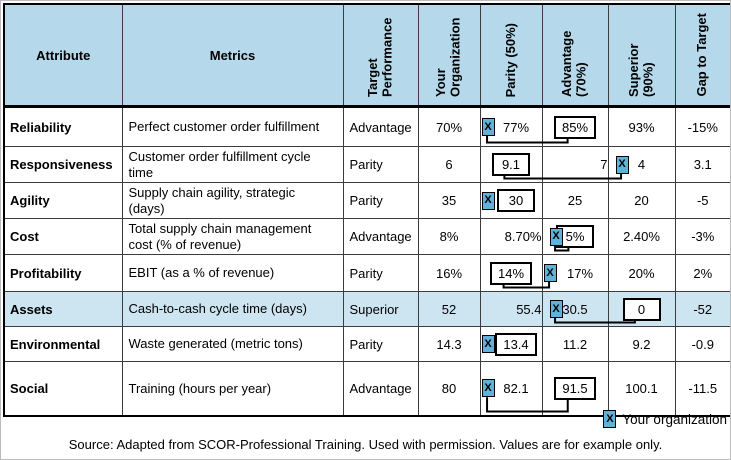  What do you see at coordinates (232, 344) in the screenshot?
I see `cell-metric: Waste generated (metric tons)` at bounding box center [232, 344].